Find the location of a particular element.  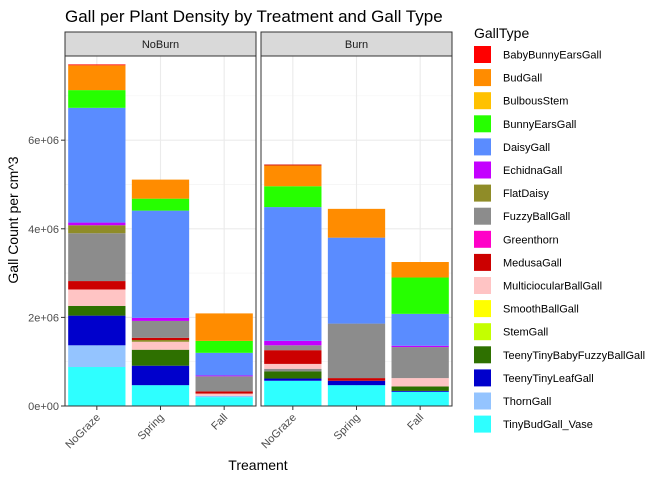

legend-item-medusagall: MedusaGall is located at coordinates (518, 262).